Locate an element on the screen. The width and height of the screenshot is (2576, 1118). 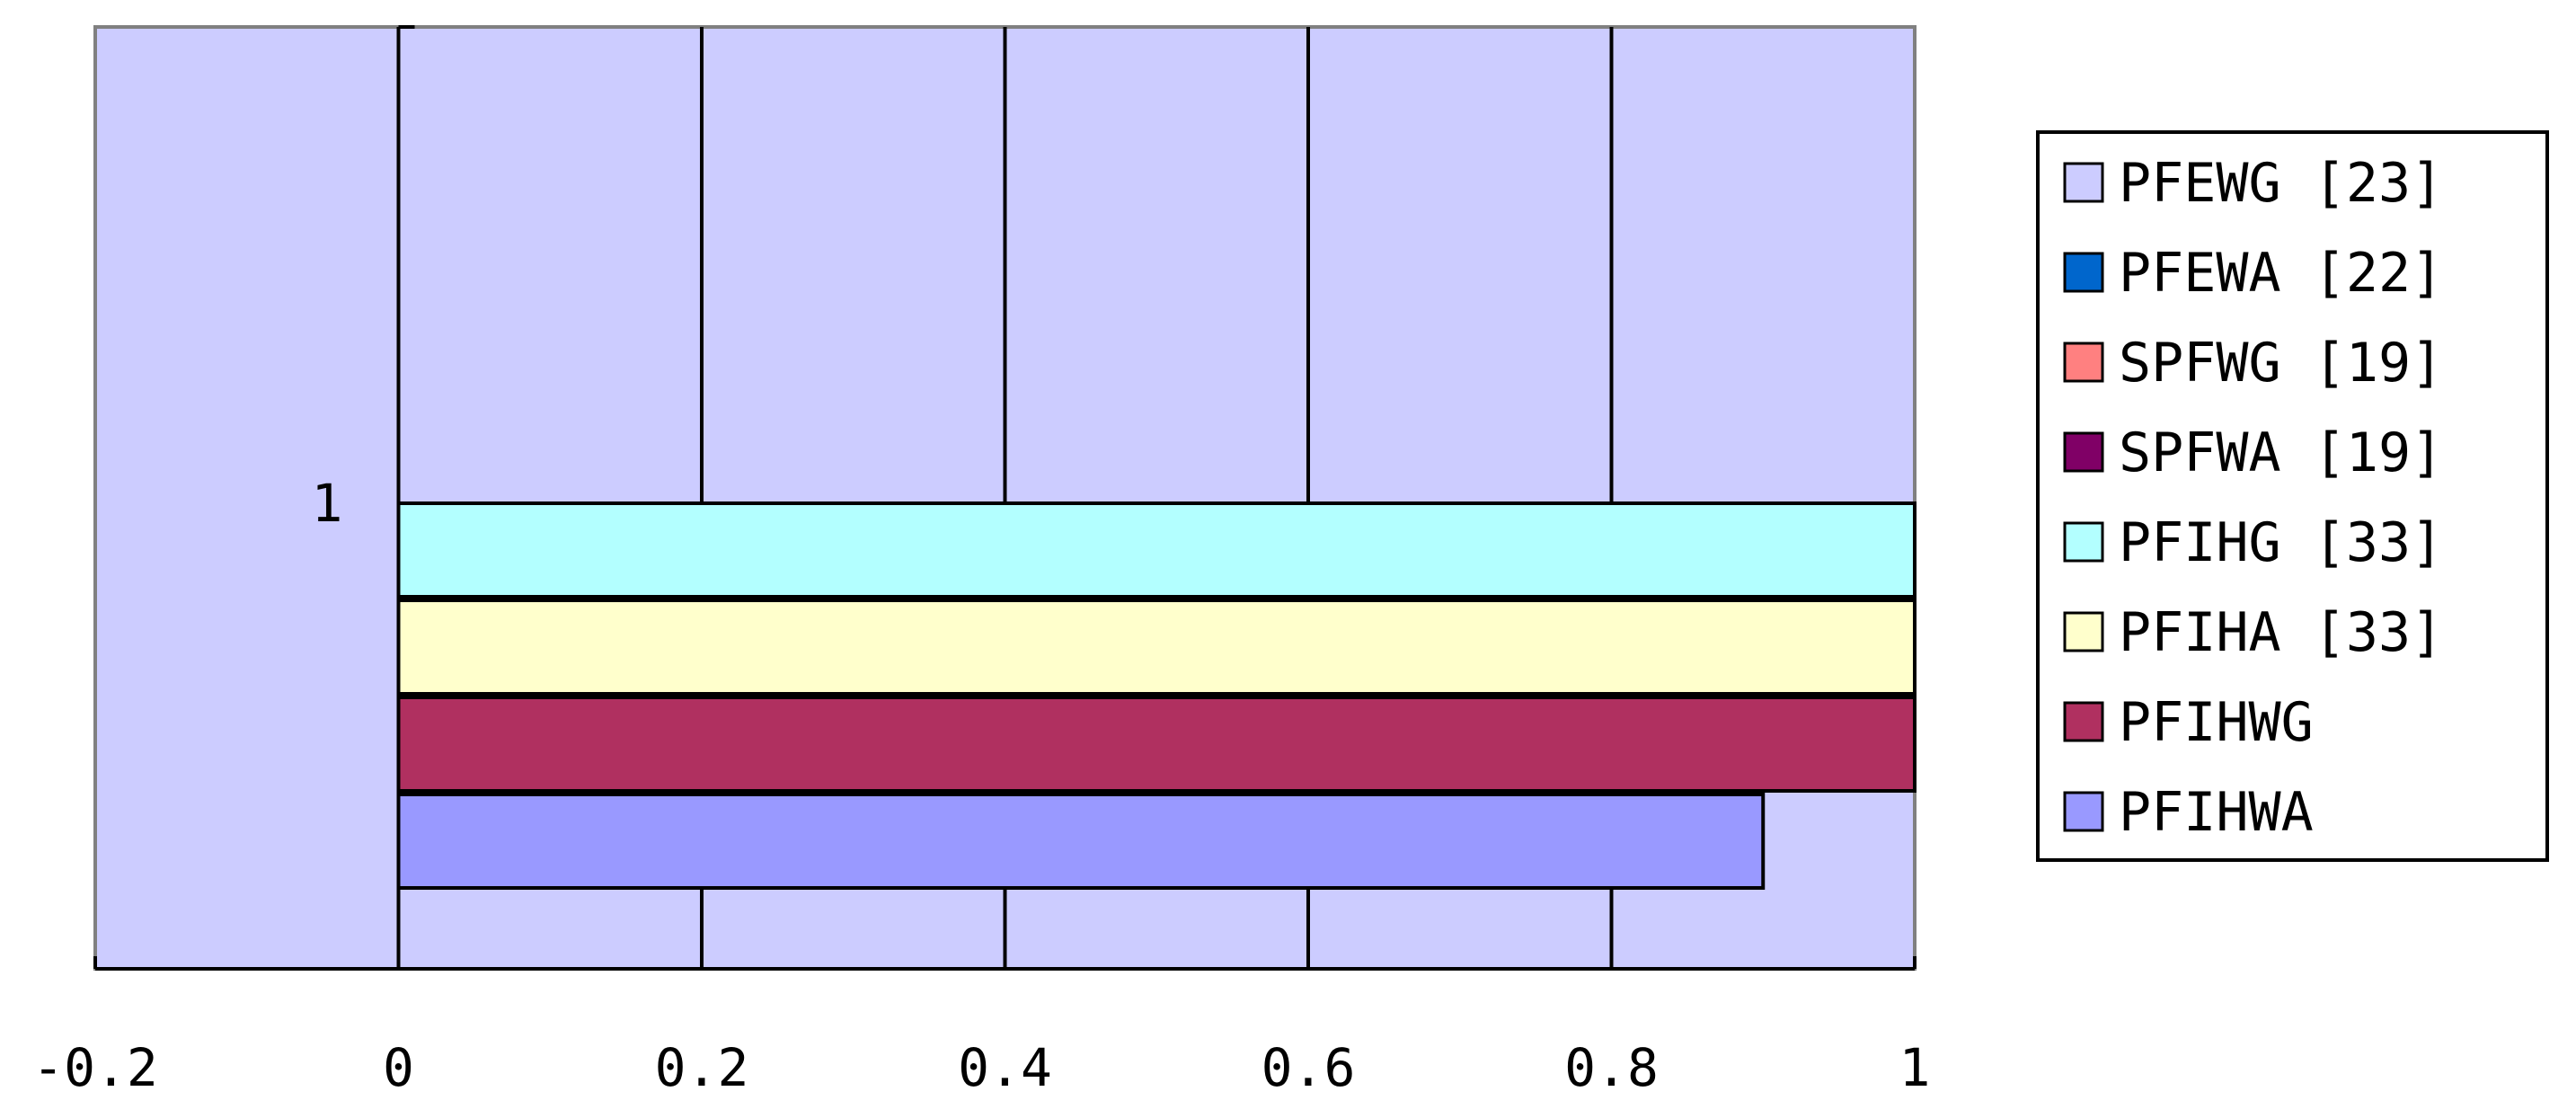
x-tick-label: 0.8 is located at coordinates (1611, 1067).